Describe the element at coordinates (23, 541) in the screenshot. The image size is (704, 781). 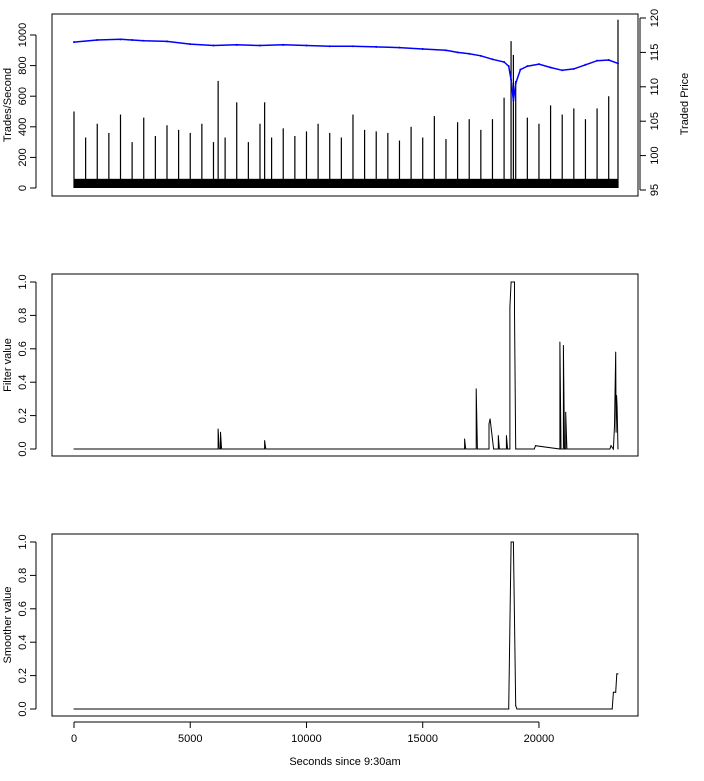
I see `y-tick-label: 1.0` at that location.